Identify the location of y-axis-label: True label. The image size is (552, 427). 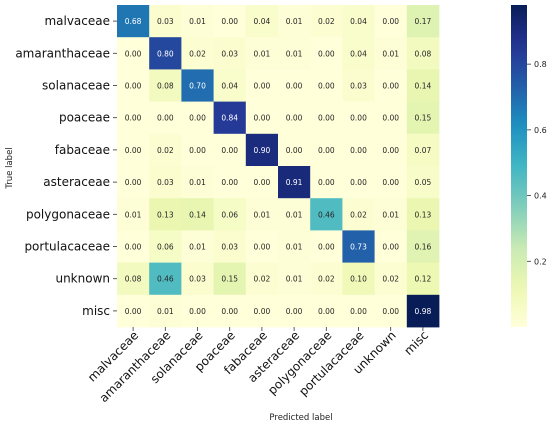
(10, 168).